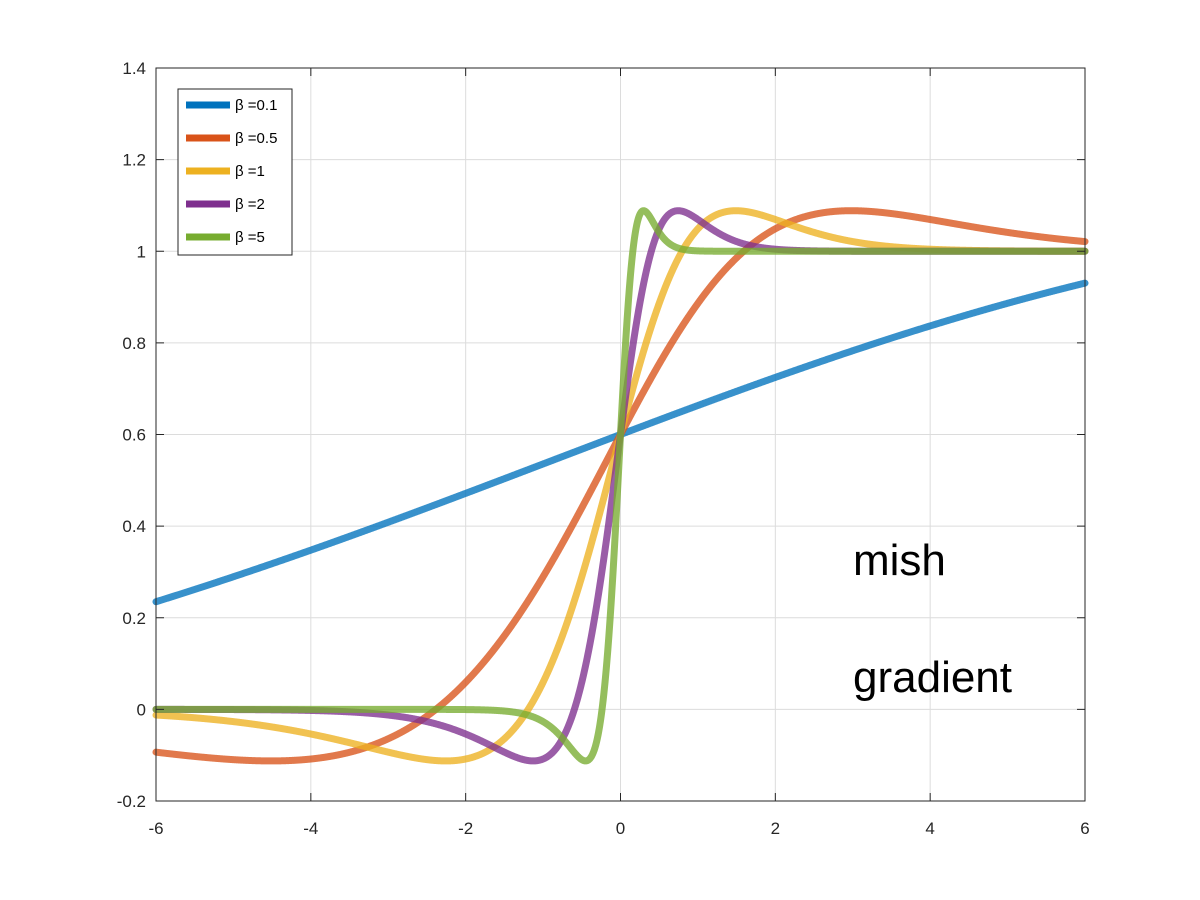 The image size is (1200, 900). I want to click on x-tick-label: 0, so click(620, 828).